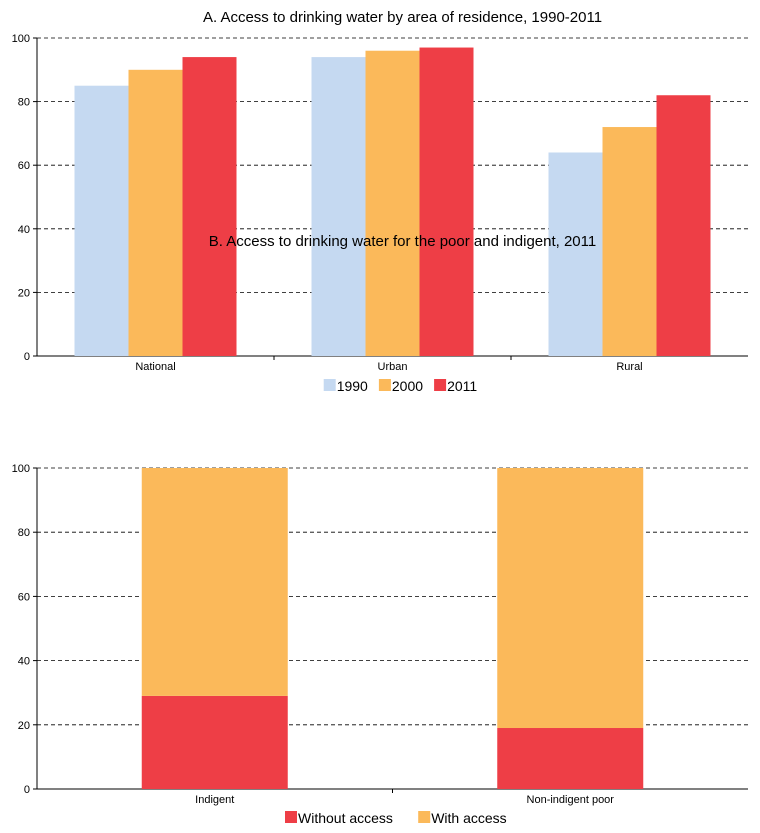 The image size is (760, 833). Describe the element at coordinates (407, 386) in the screenshot. I see `chart-a-legend-label: 2000` at that location.